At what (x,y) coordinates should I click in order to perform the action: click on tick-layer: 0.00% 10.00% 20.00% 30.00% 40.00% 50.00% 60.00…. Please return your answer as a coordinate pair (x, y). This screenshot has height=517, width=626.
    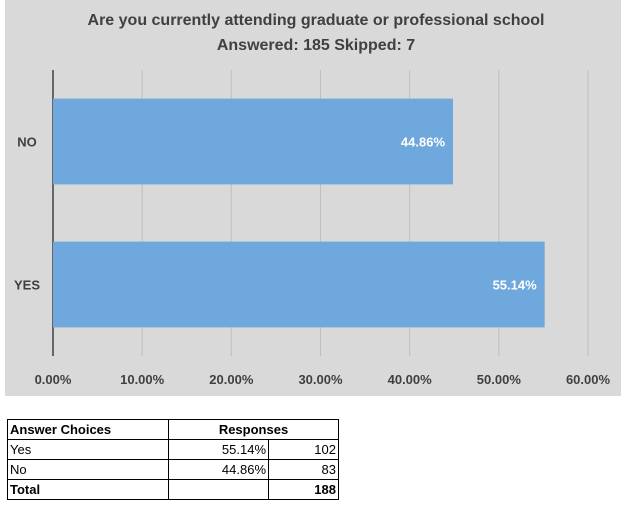
    Looking at the image, I should click on (323, 379).